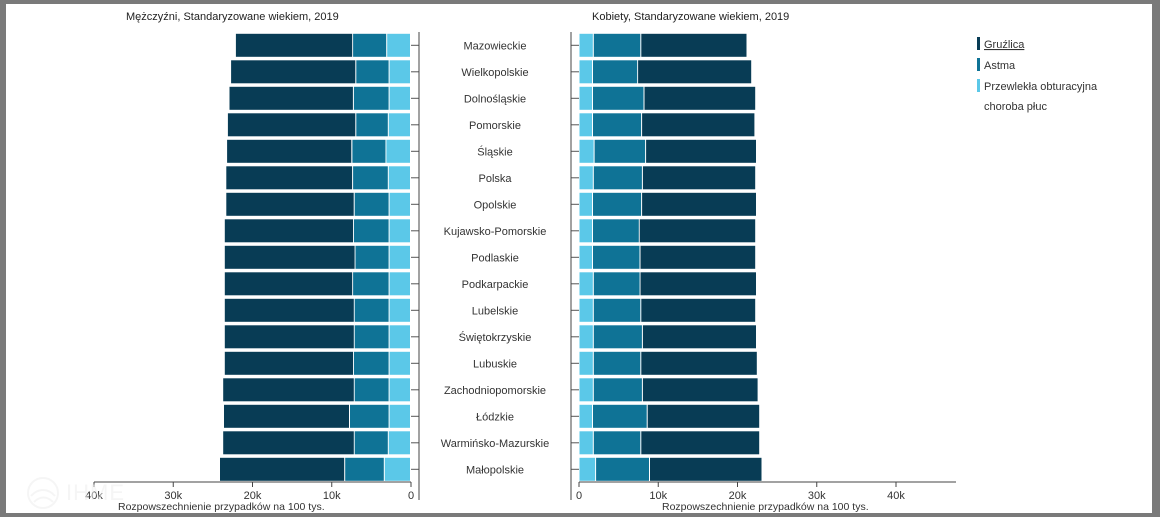 This screenshot has width=1160, height=517. I want to click on left-x-tick-label: 40k, so click(94, 496).